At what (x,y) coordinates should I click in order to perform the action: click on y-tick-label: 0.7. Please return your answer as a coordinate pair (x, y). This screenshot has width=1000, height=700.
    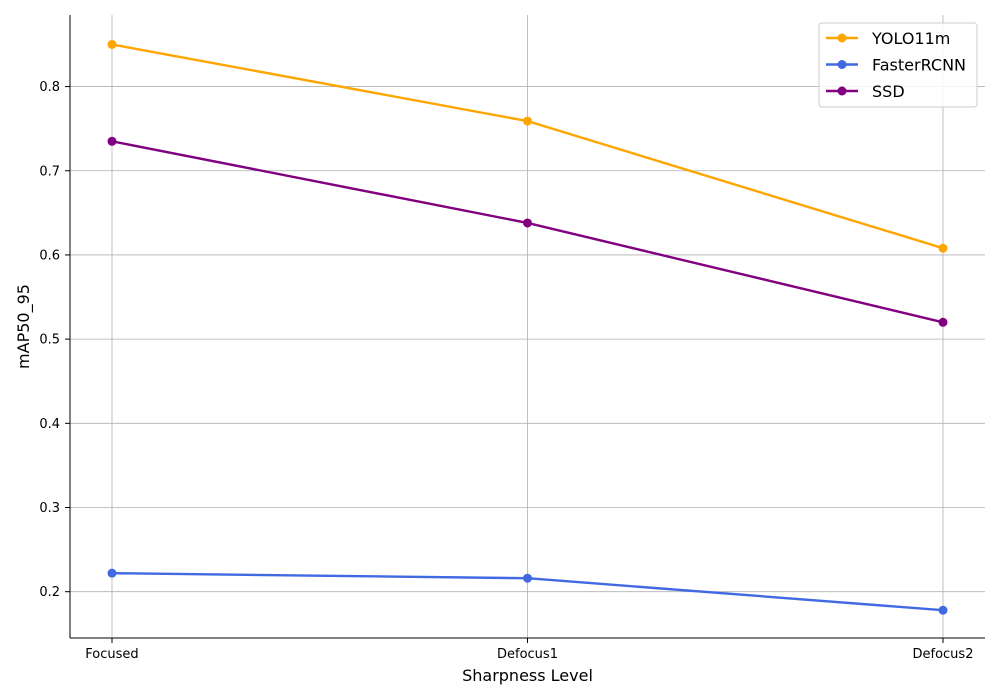
    Looking at the image, I should click on (49, 171).